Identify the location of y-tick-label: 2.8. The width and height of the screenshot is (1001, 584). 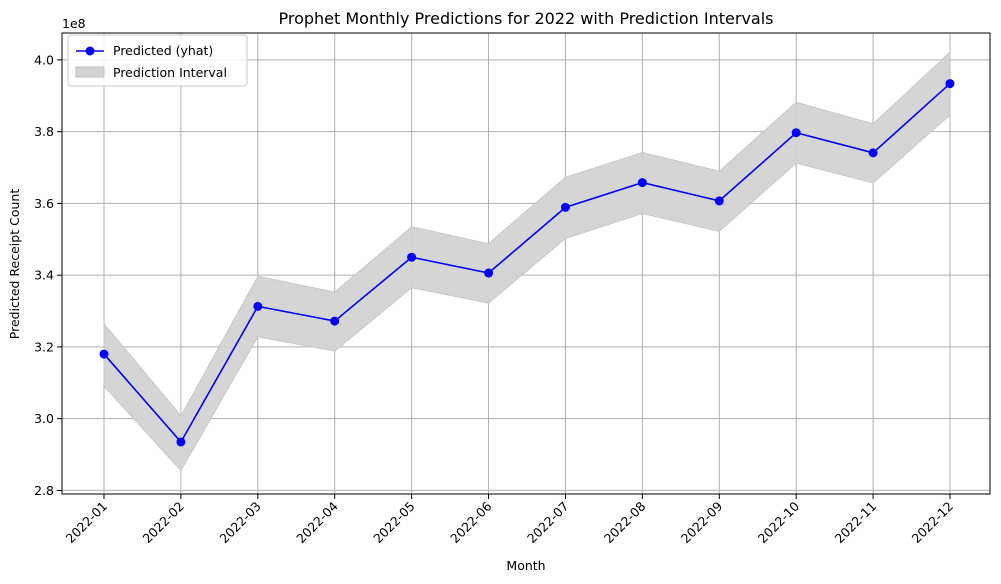
(44, 490).